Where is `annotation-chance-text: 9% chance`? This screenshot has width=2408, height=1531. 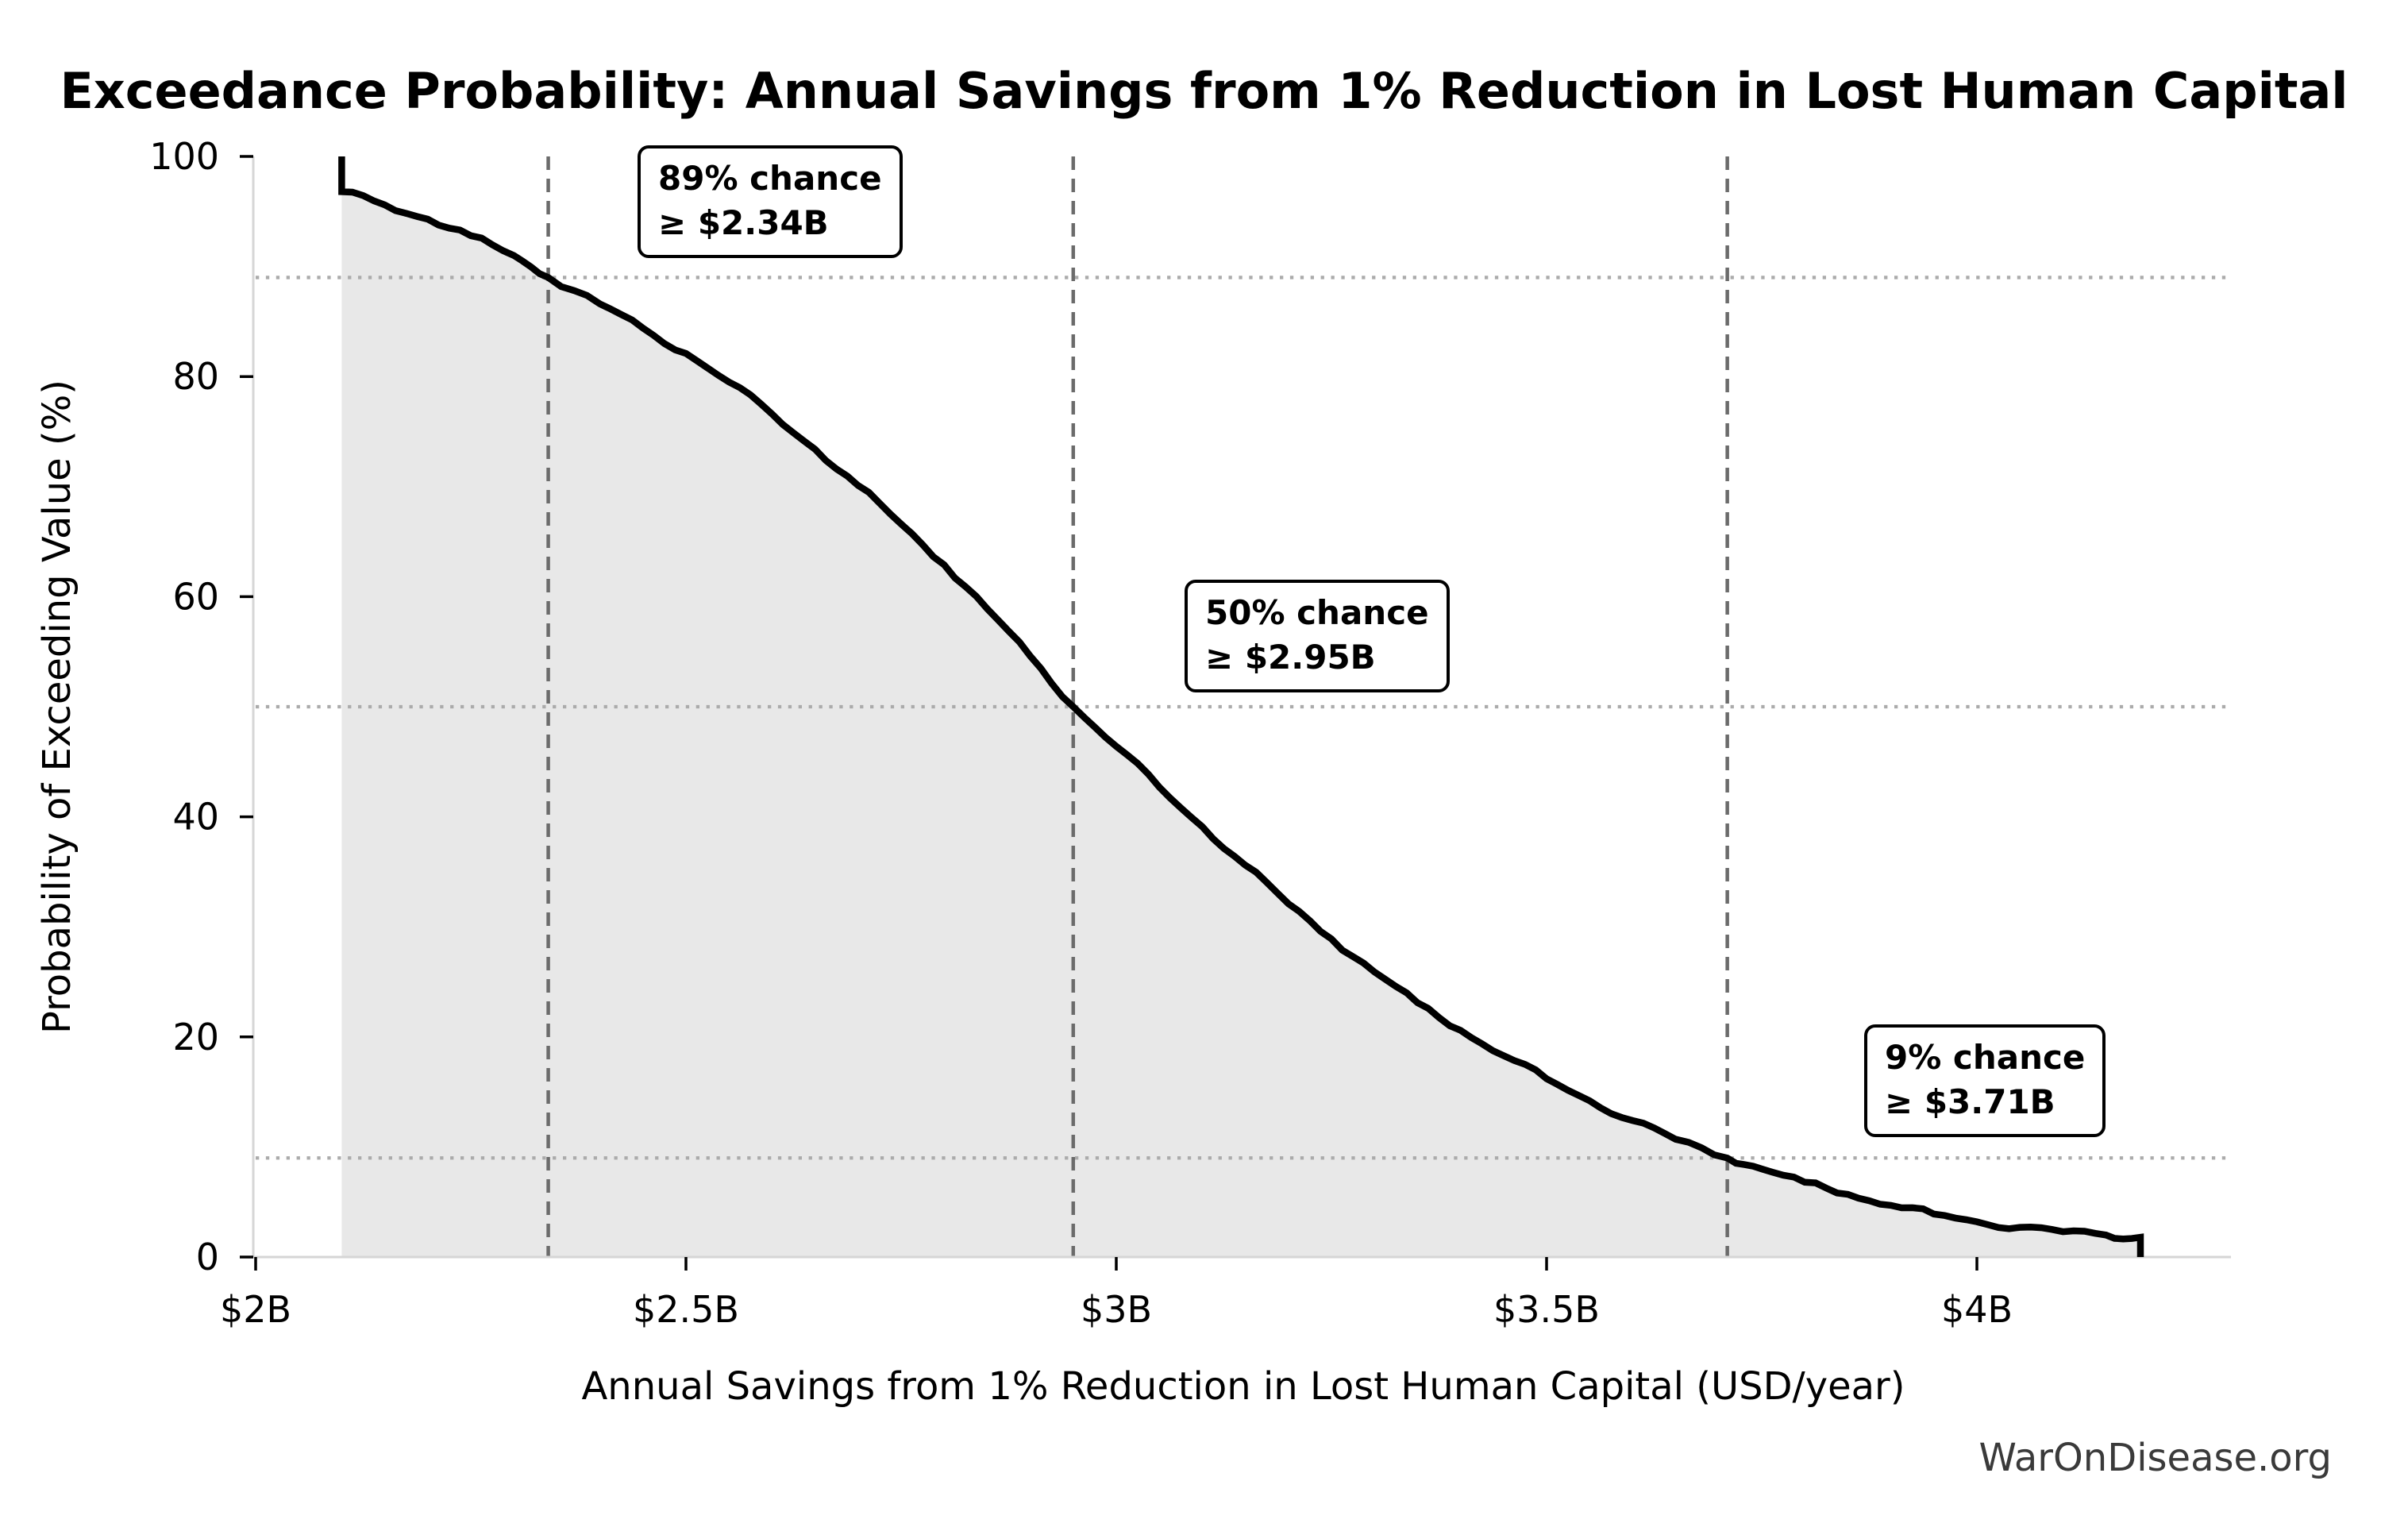
annotation-chance-text: 9% chance is located at coordinates (1986, 1057).